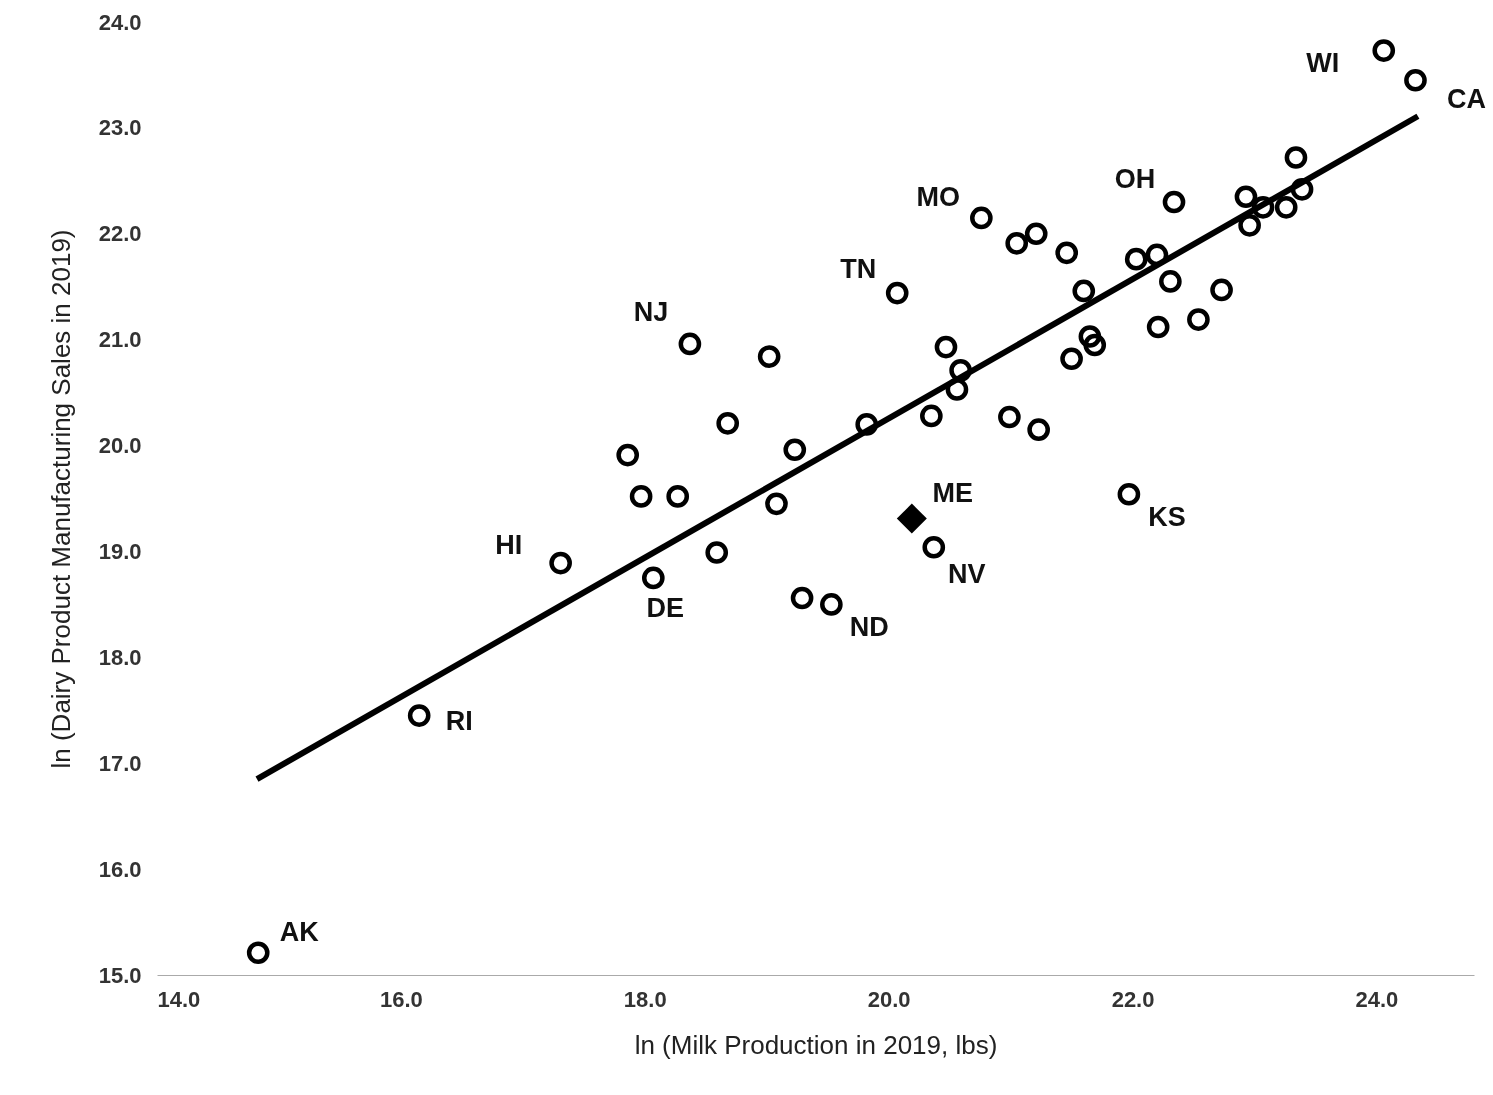 This screenshot has width=1493, height=1095. I want to click on annotation: MO, so click(938, 196).